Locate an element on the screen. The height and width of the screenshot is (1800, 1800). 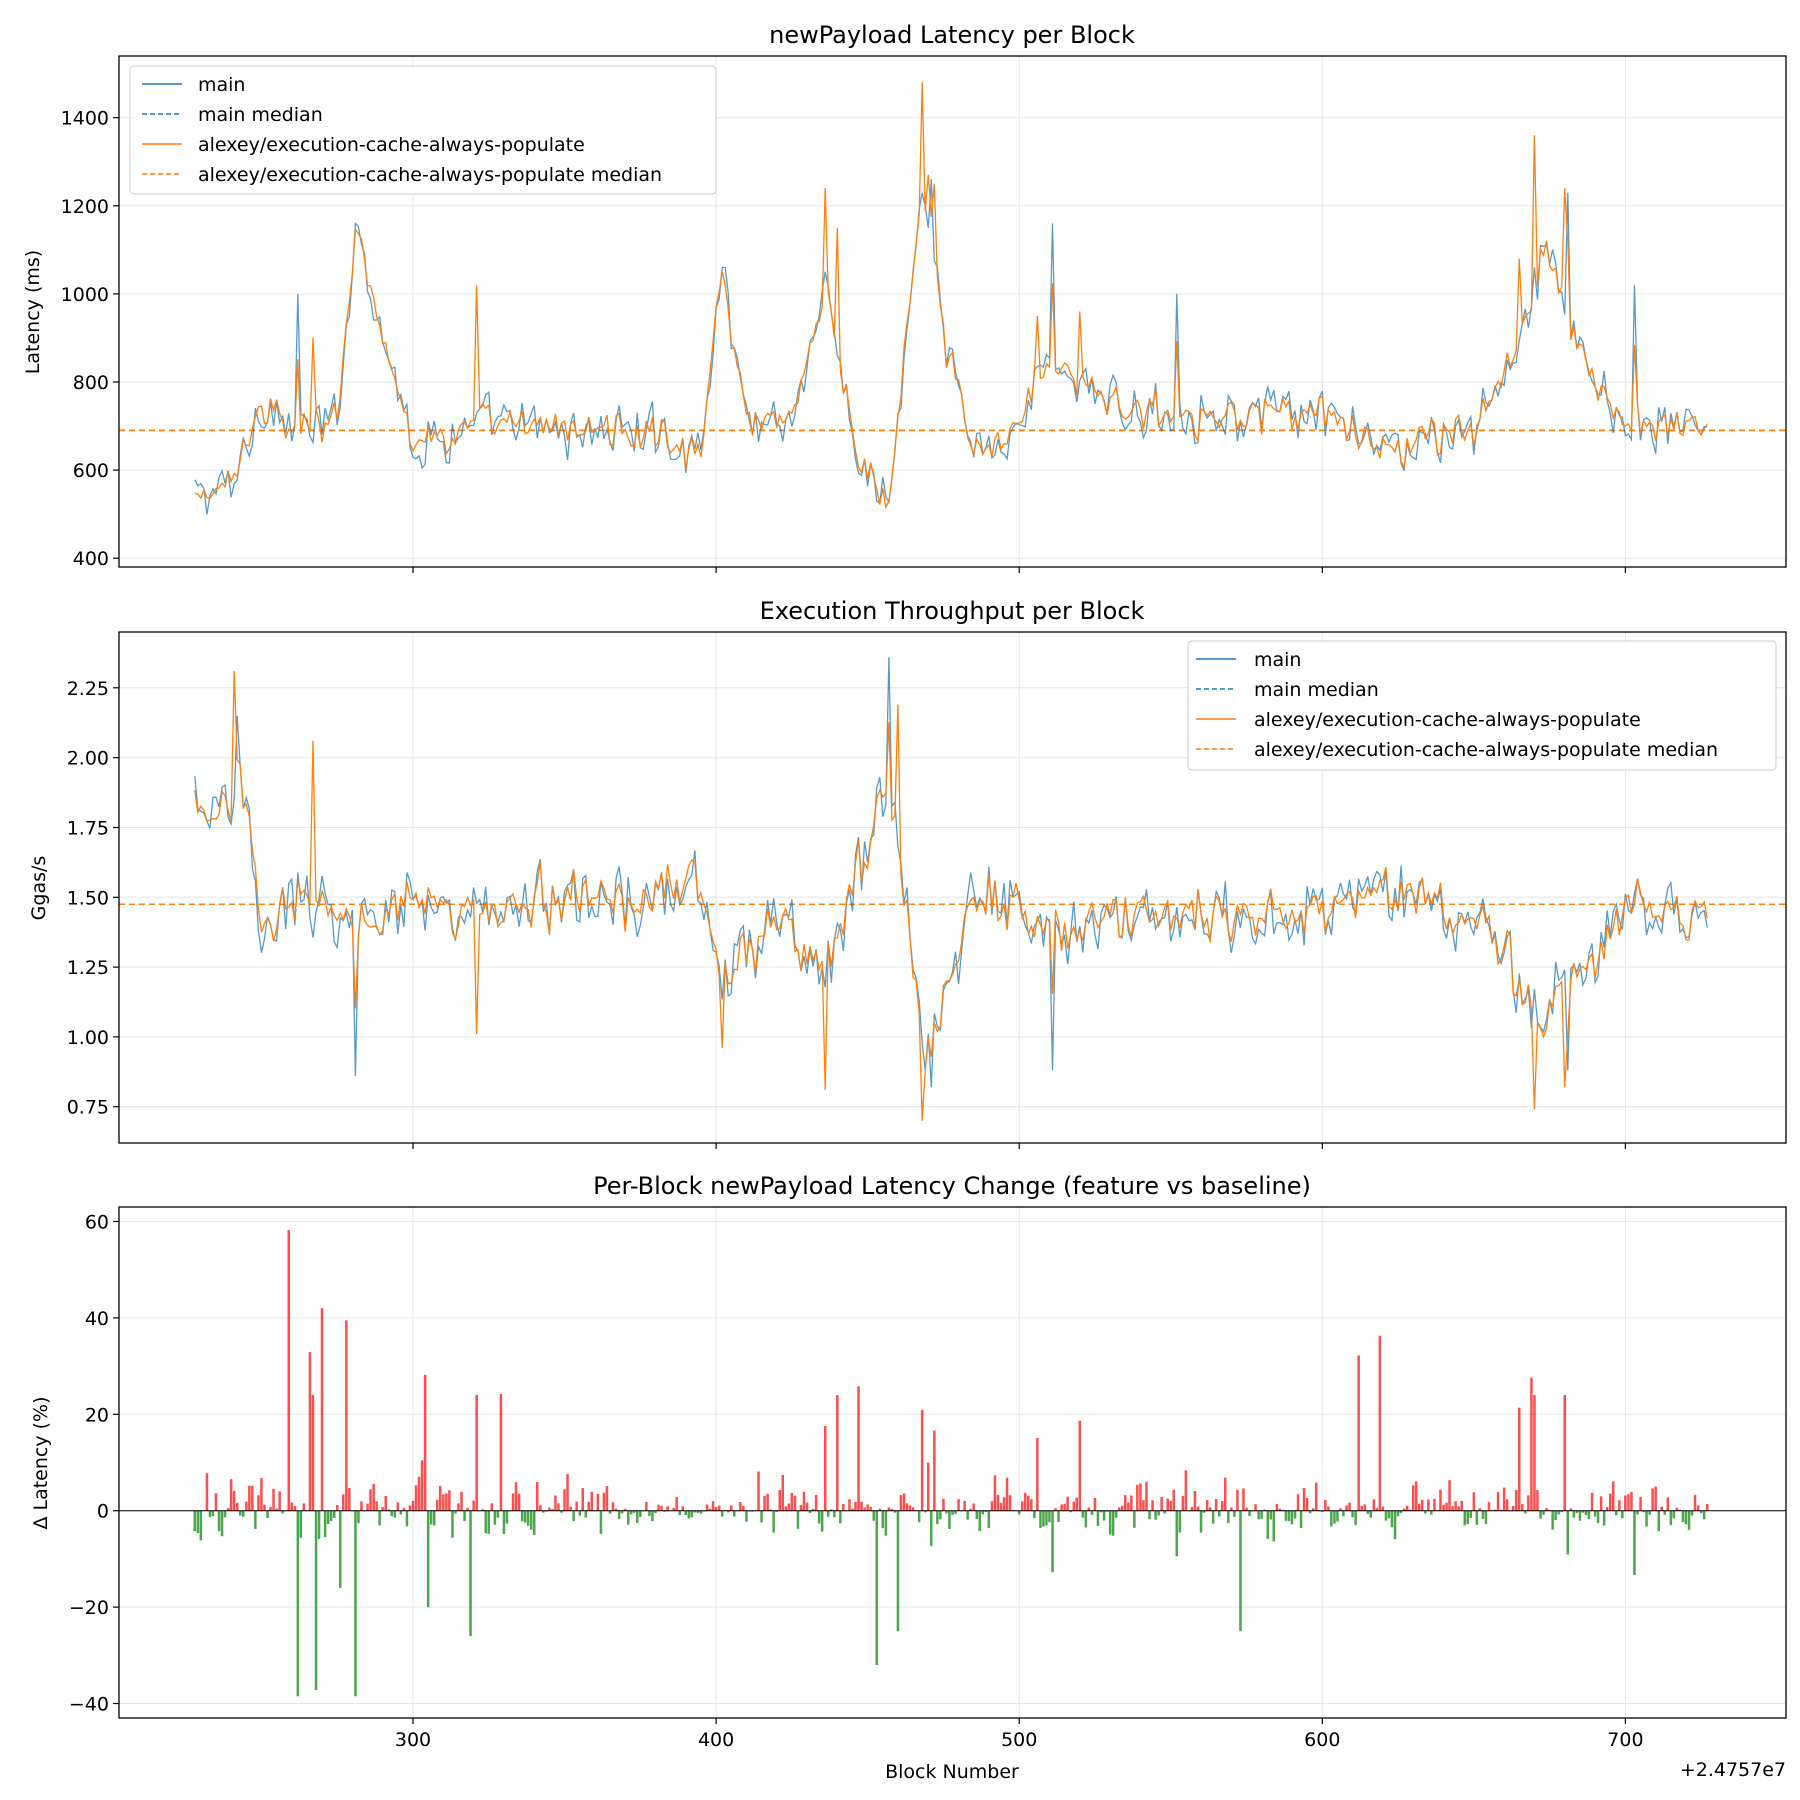
x-tick-label: 300 is located at coordinates (413, 1740).